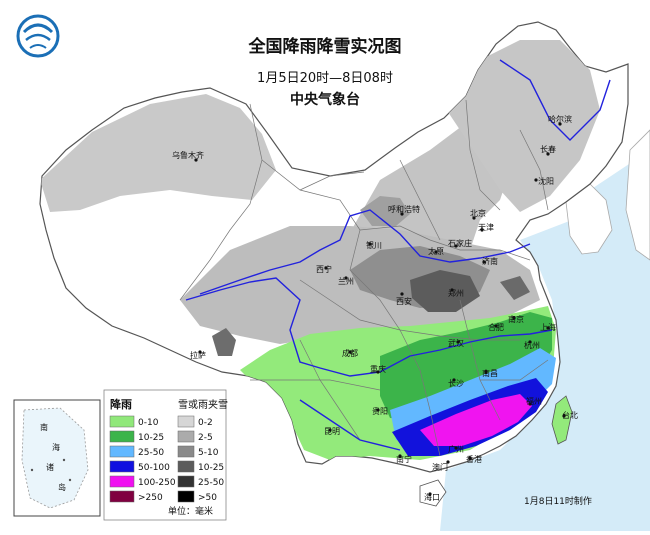 The height and width of the screenshot is (535, 650). What do you see at coordinates (325, 78) in the screenshot?
I see `map-period: 1月5日20时—8日08时` at bounding box center [325, 78].